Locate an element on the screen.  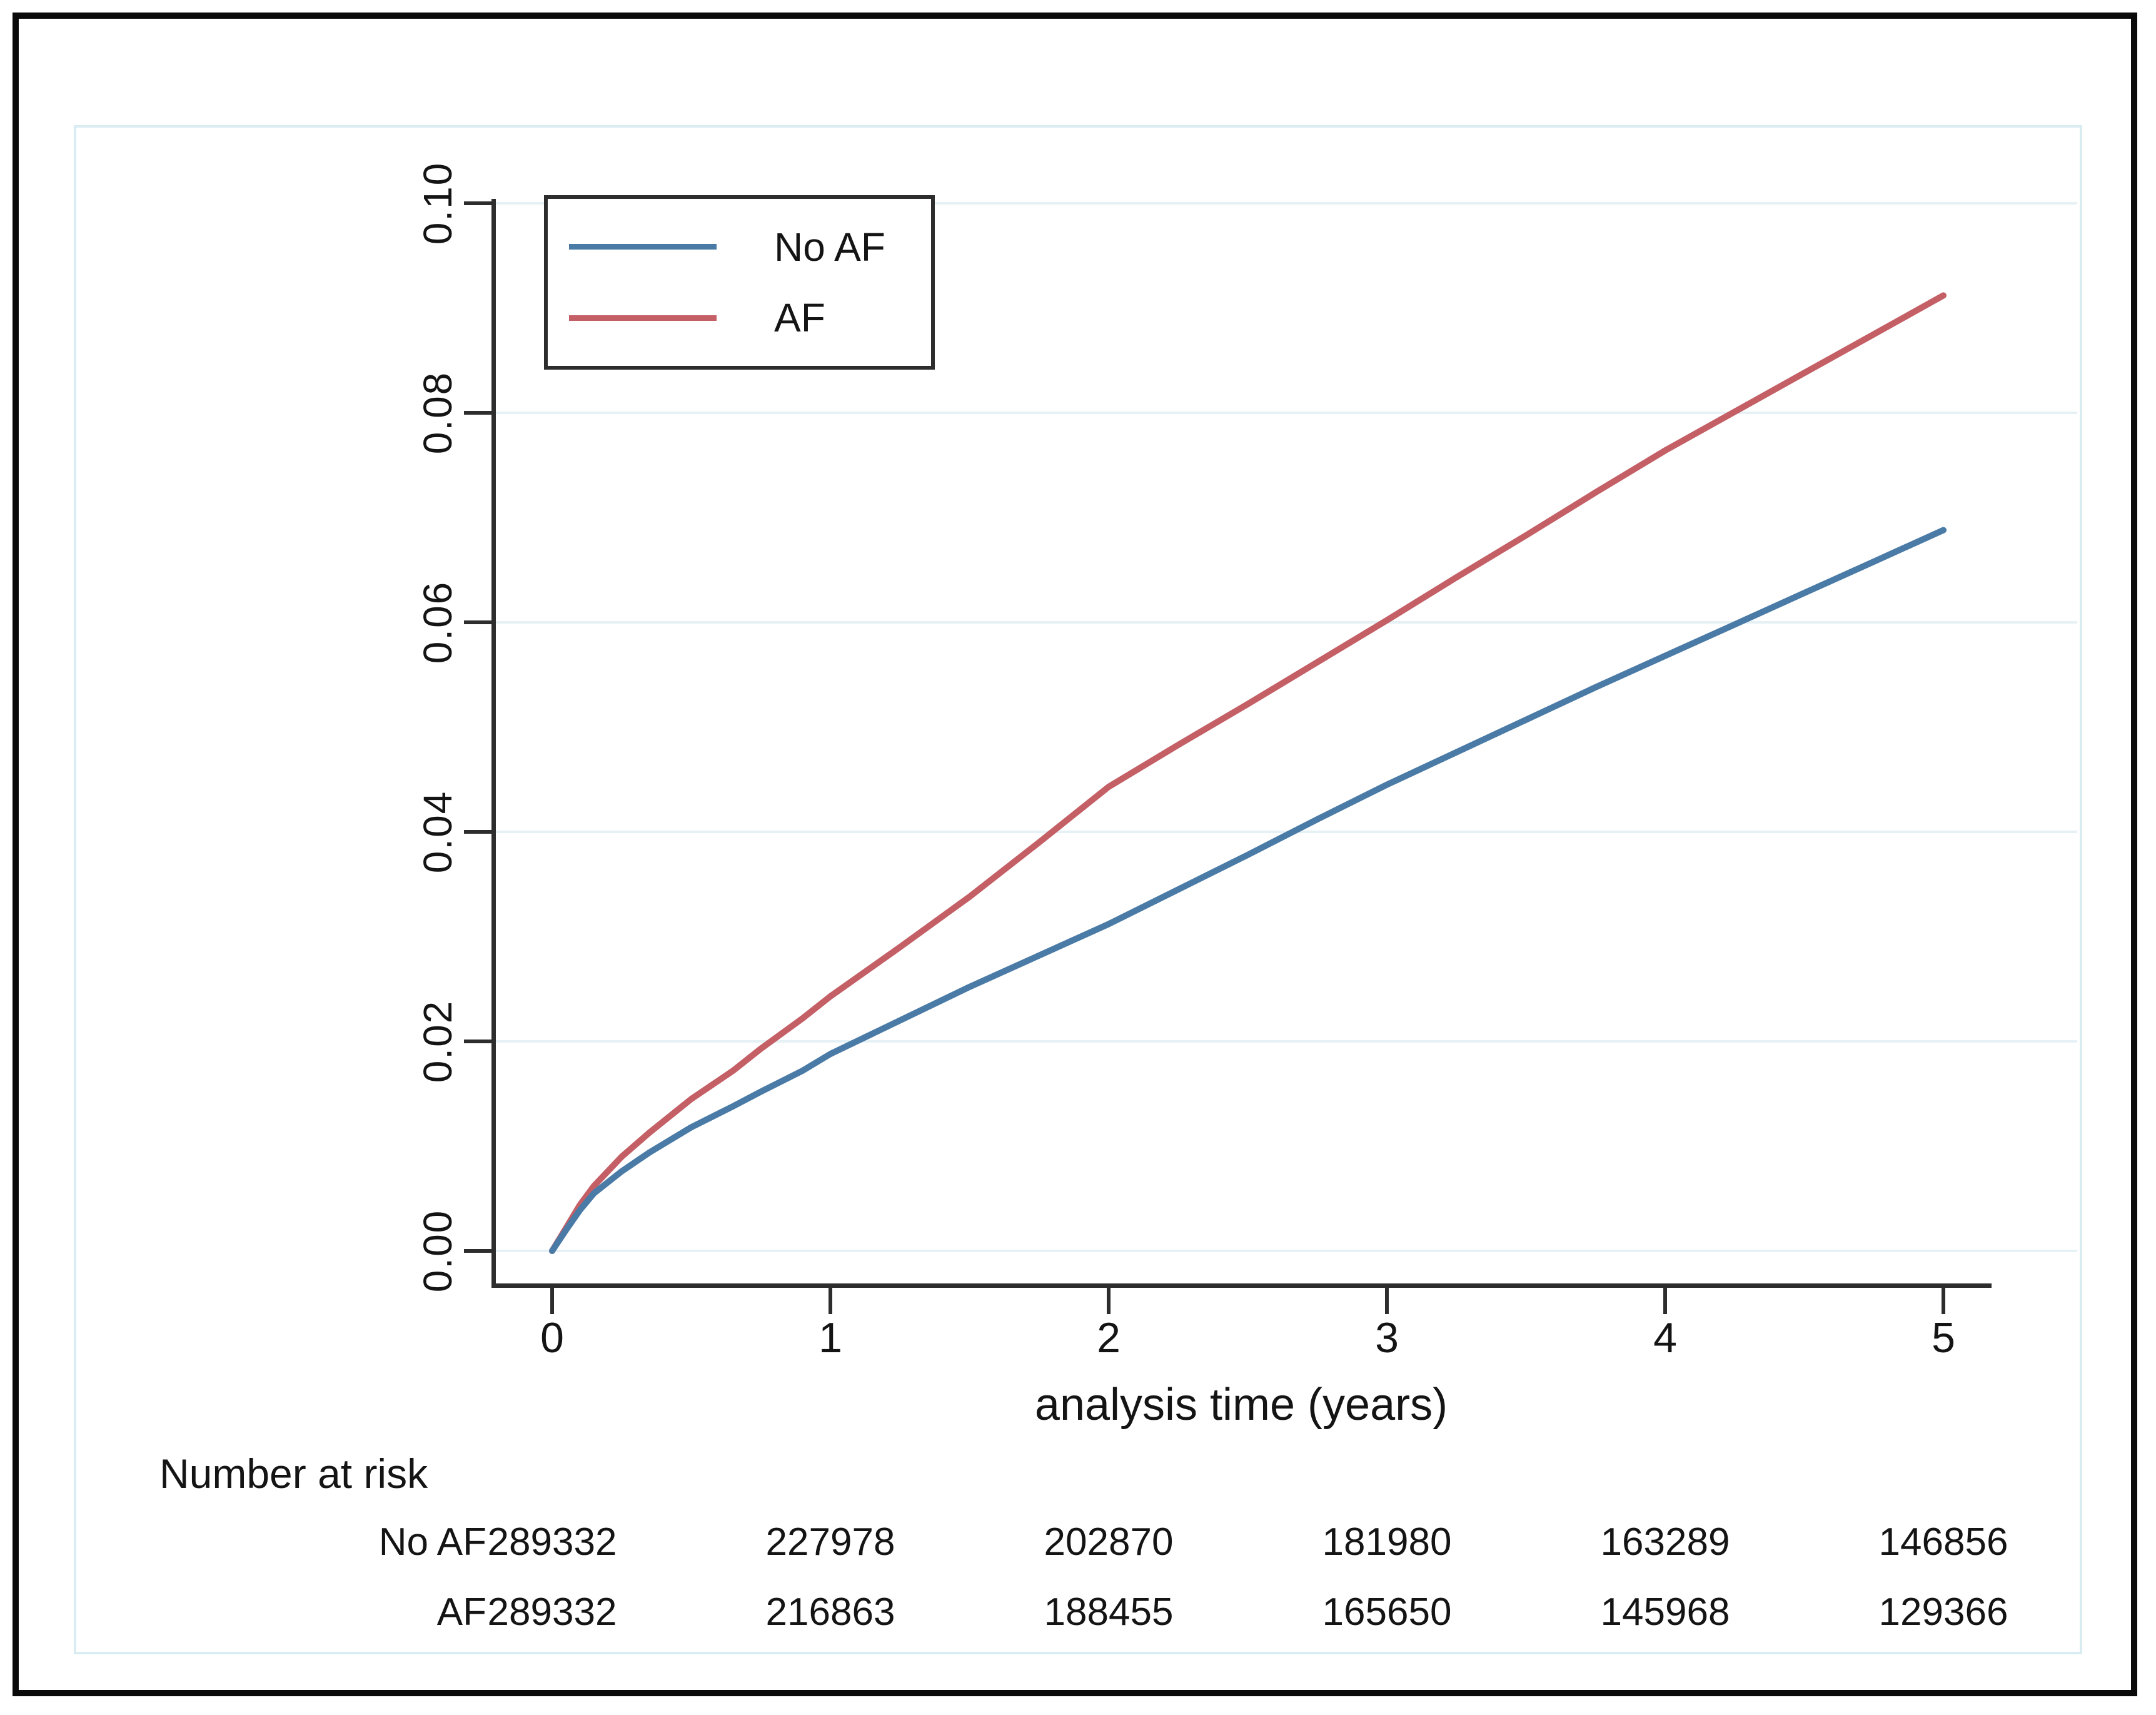
legend-label-no-af: No AF is located at coordinates (829, 247).